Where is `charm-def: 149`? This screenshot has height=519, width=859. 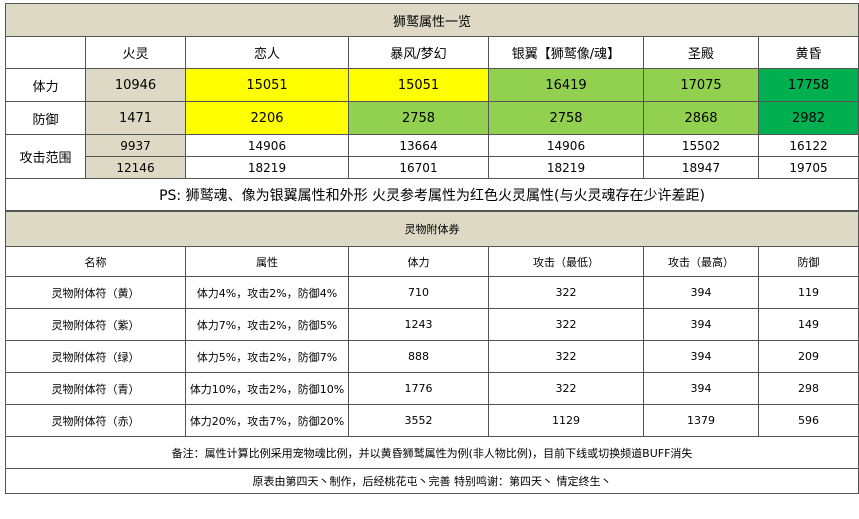 charm-def: 149 is located at coordinates (808, 324).